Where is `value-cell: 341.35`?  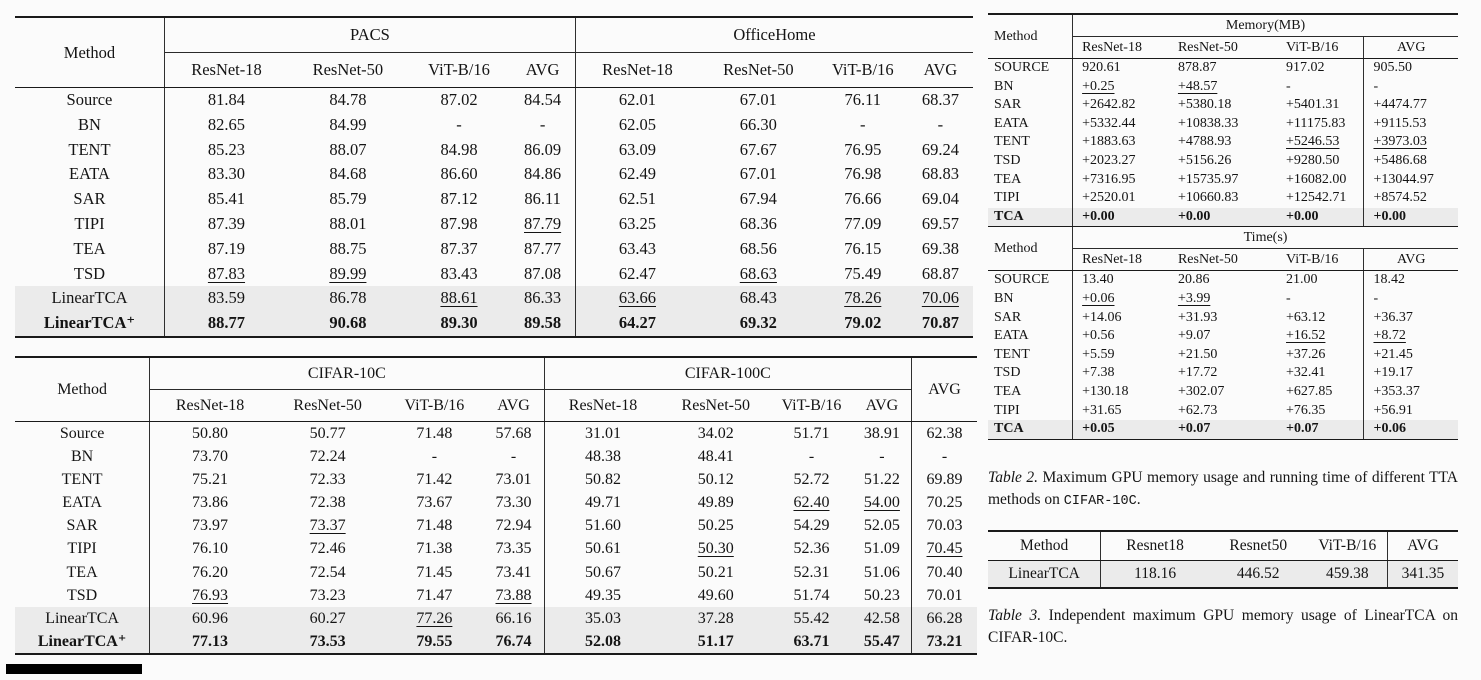 value-cell: 341.35 is located at coordinates (1422, 574).